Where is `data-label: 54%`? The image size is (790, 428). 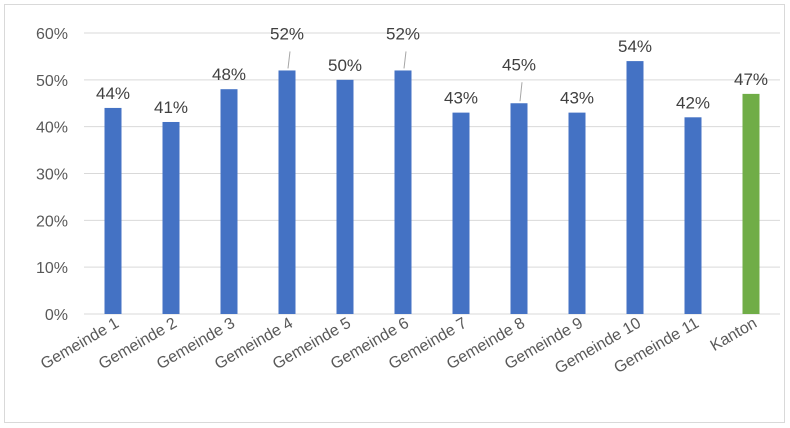
data-label: 54% is located at coordinates (635, 46).